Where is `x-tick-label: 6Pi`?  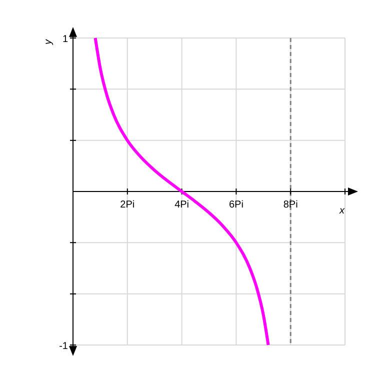
x-tick-label: 6Pi is located at coordinates (236, 205).